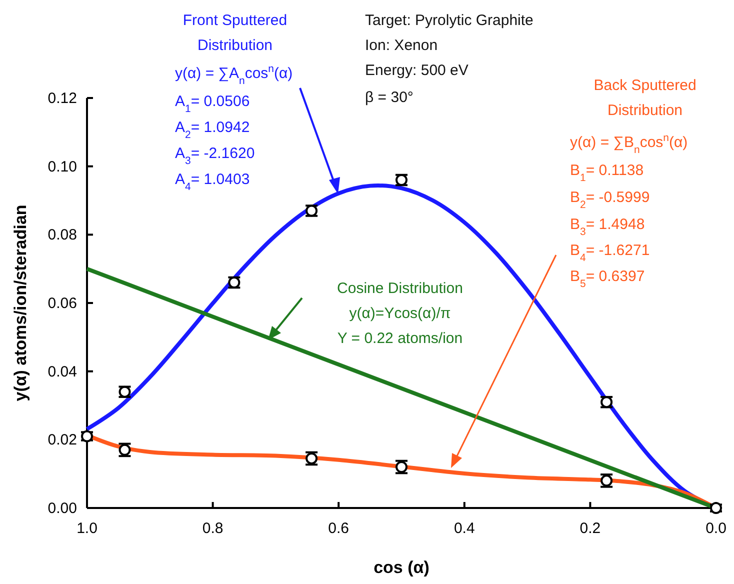 The width and height of the screenshot is (734, 584). What do you see at coordinates (87, 436) in the screenshot?
I see `point` at bounding box center [87, 436].